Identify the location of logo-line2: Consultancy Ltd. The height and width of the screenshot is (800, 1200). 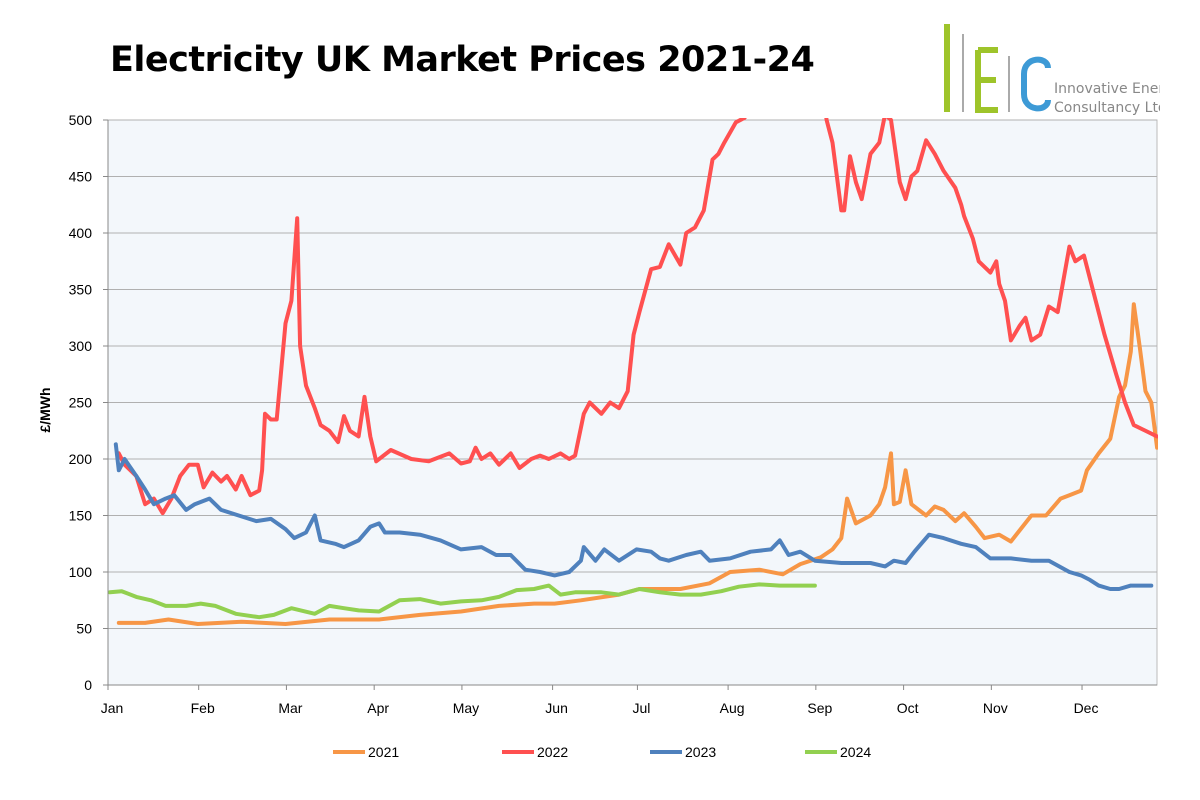
(1107, 108).